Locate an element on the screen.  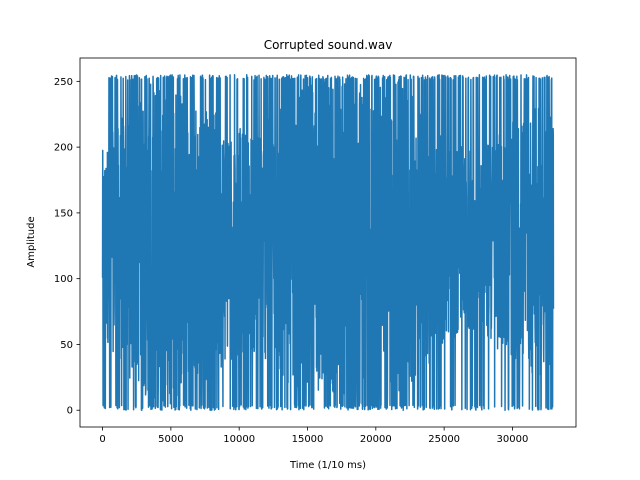
y-axis-label: Amplitude is located at coordinates (31, 241).